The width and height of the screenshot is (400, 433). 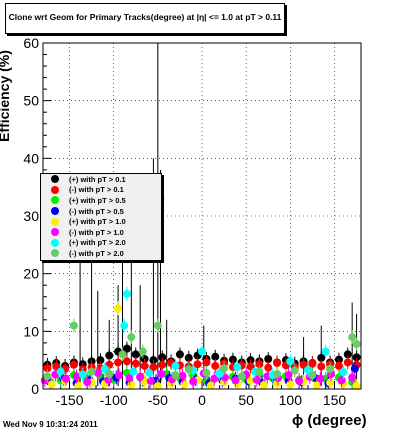 I want to click on legend-label: (+) with pT > 1.0, so click(x=97, y=222).